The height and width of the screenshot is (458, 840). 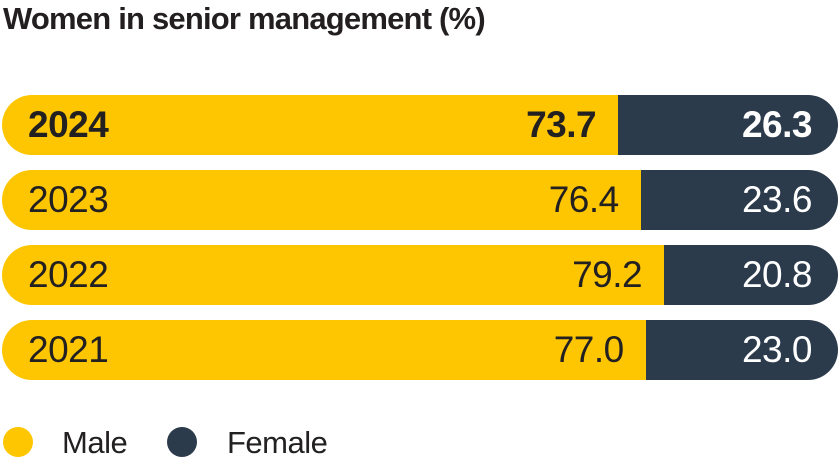 I want to click on legend-female-label: Female, so click(x=277, y=441).